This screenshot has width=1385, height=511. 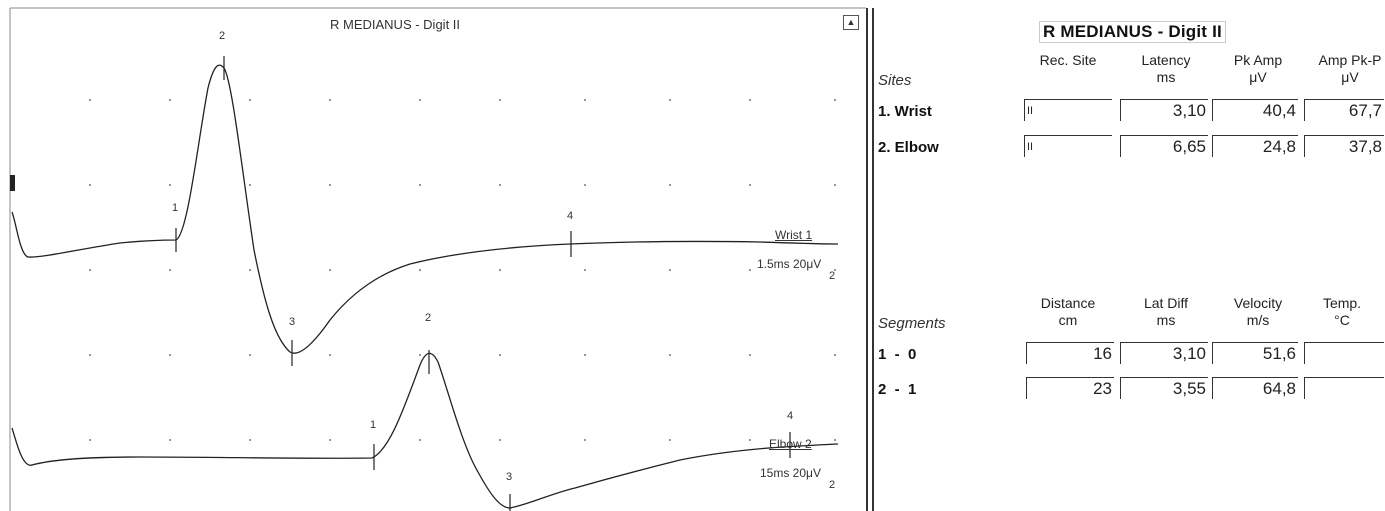 I want to click on site-wrist-latency: 3,10, so click(x=1164, y=110).